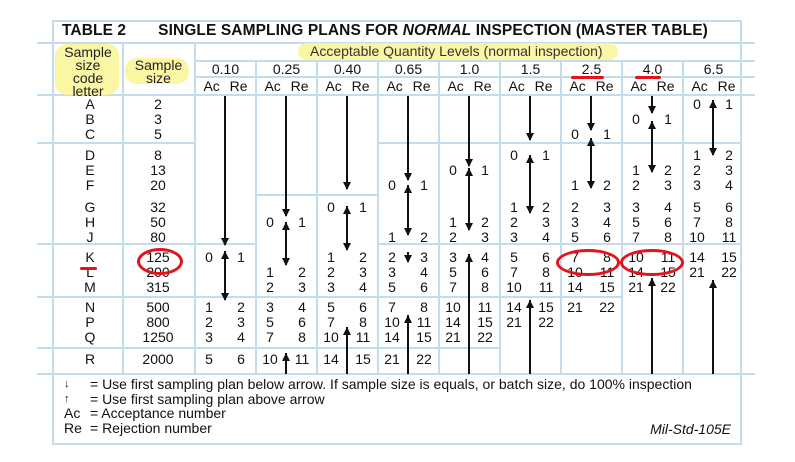 This screenshot has height=462, width=795. What do you see at coordinates (270, 222) in the screenshot?
I see `ac-value: 0` at bounding box center [270, 222].